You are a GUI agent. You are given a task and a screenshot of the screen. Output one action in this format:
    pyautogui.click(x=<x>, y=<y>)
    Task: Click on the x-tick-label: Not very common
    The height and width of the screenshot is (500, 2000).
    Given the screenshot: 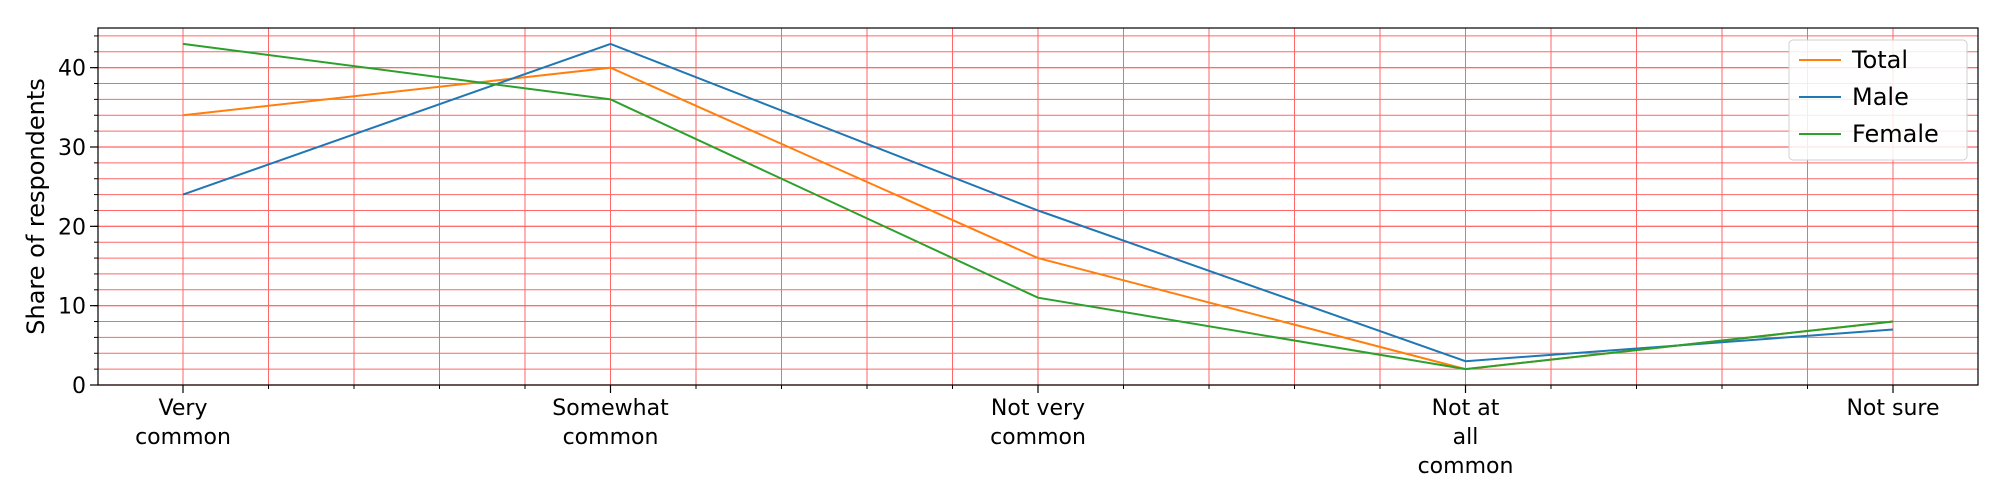 What is the action you would take?
    pyautogui.click(x=1038, y=423)
    